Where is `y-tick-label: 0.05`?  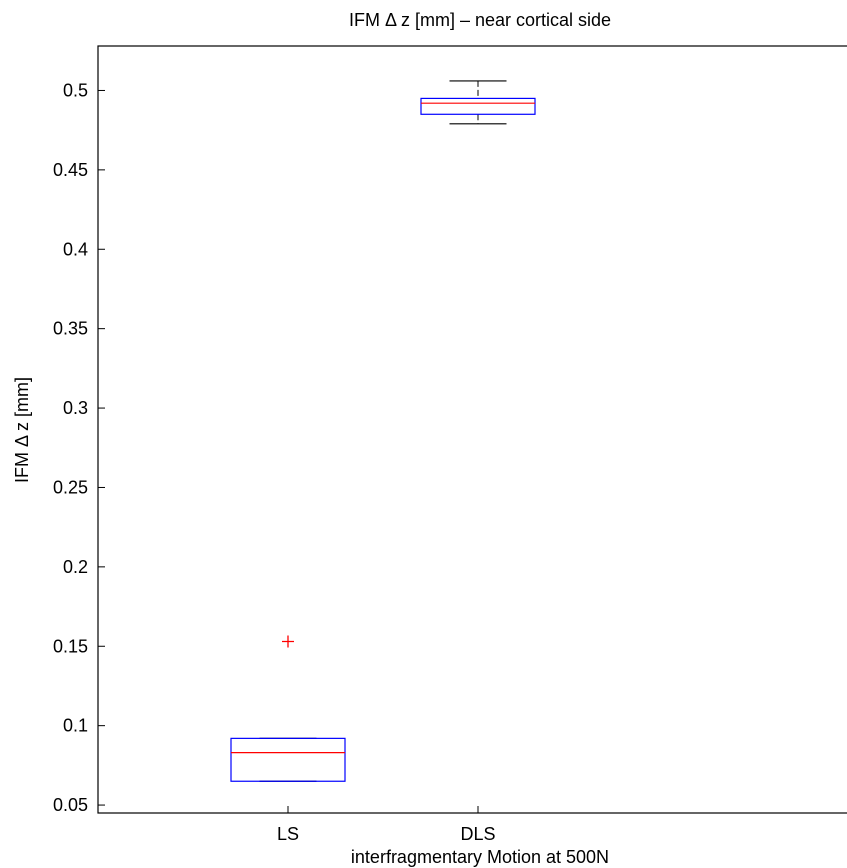 y-tick-label: 0.05 is located at coordinates (70, 805).